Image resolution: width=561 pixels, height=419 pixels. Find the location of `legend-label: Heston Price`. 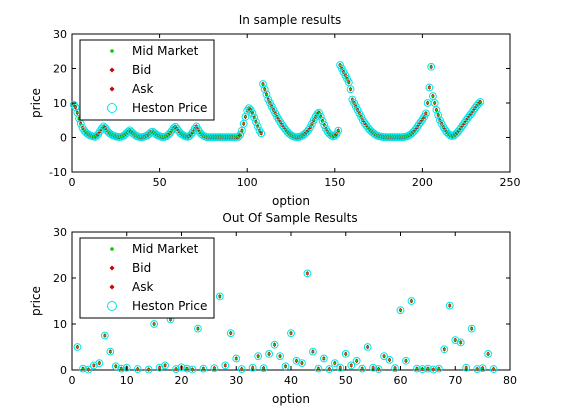

legend-label: Heston Price is located at coordinates (169, 306).